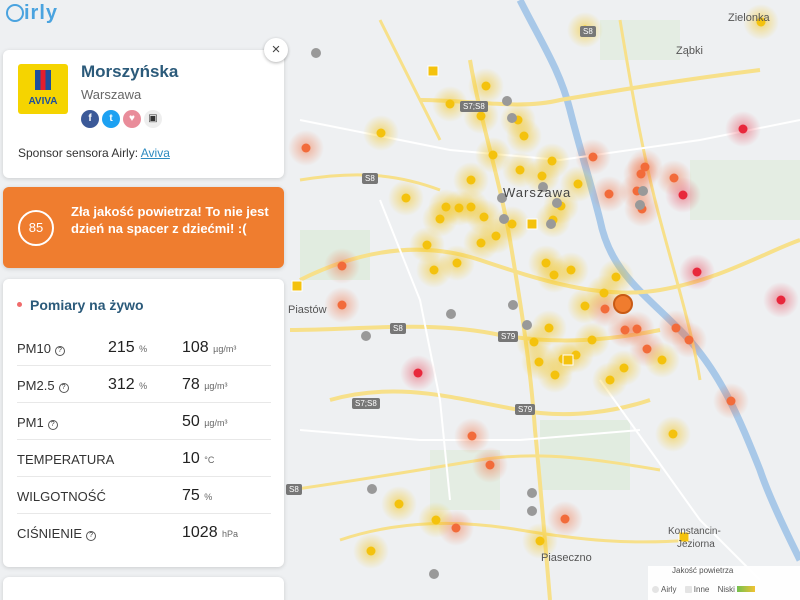 The image size is (800, 600). I want to click on close-button: ×, so click(276, 50).